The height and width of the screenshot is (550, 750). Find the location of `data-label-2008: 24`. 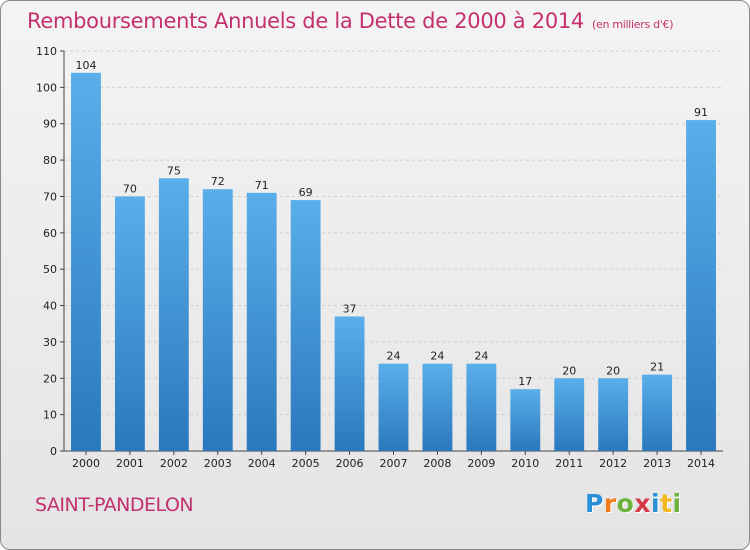

data-label-2008: 24 is located at coordinates (437, 356).